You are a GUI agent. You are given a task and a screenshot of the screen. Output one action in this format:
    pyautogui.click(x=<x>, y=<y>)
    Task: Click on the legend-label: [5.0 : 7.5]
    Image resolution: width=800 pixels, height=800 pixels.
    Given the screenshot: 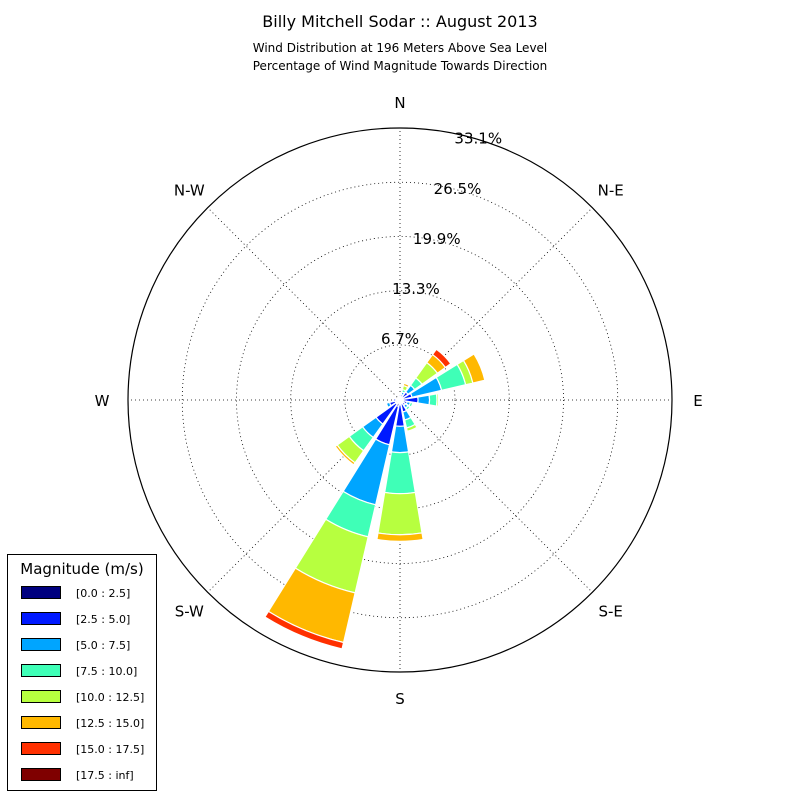 What is the action you would take?
    pyautogui.click(x=103, y=645)
    